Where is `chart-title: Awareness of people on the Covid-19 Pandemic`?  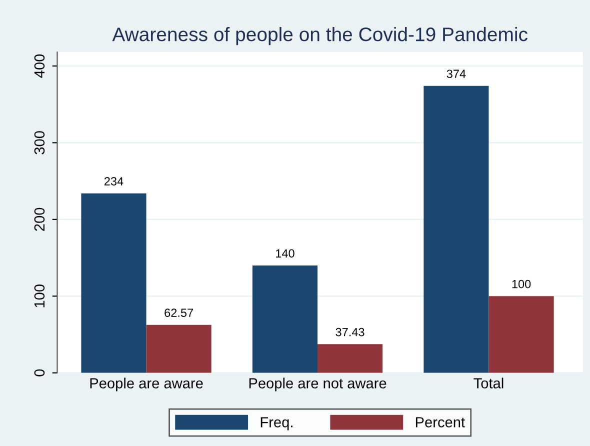
chart-title: Awareness of people on the Covid-19 Pandemic is located at coordinates (320, 36).